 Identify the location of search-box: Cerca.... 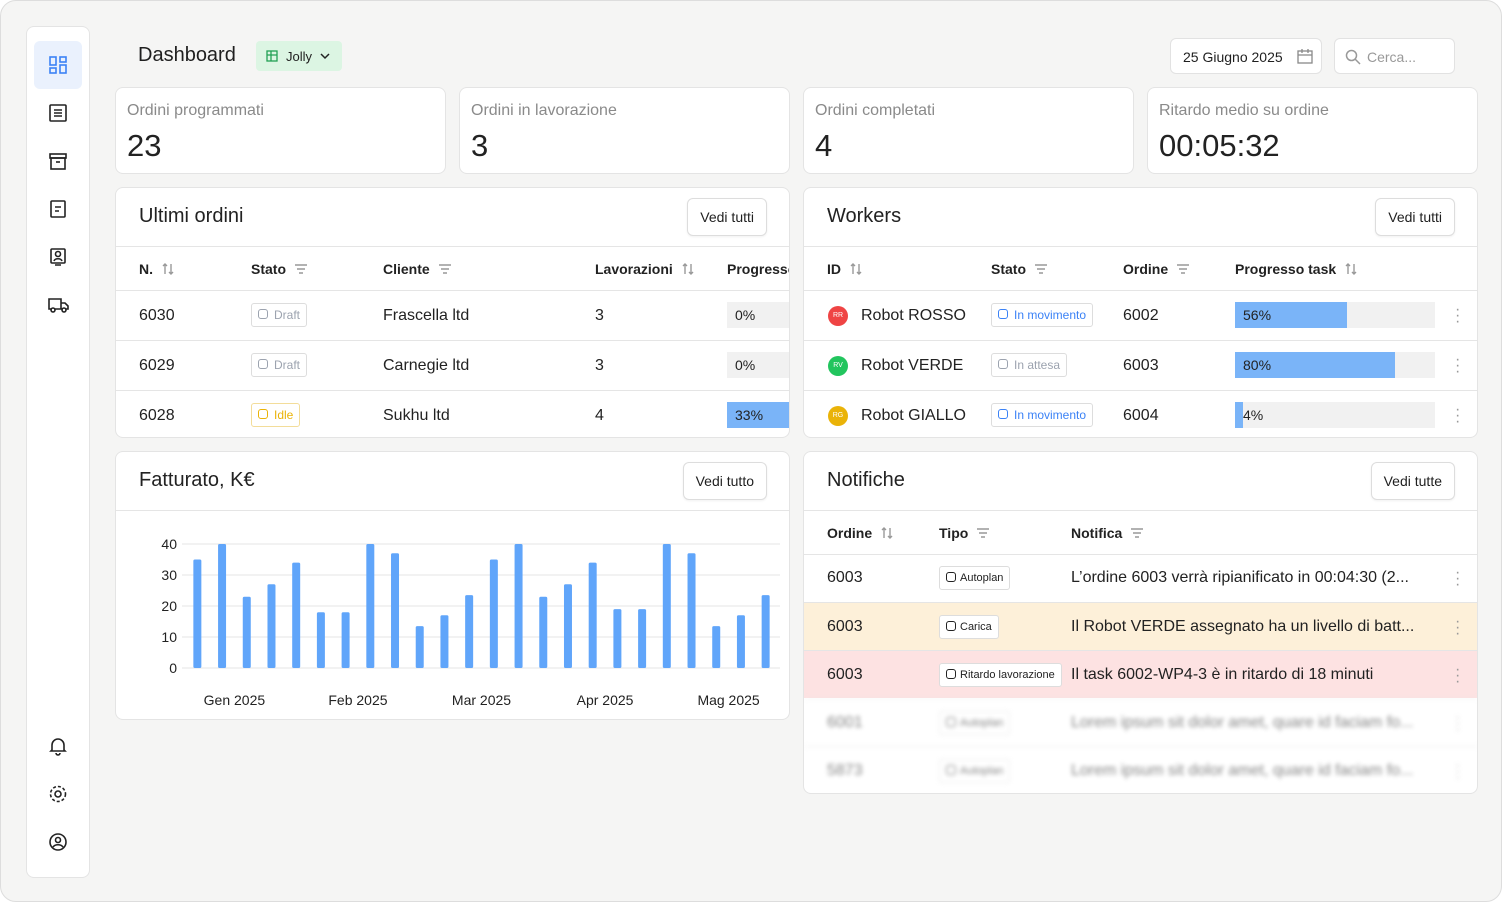
(1394, 56).